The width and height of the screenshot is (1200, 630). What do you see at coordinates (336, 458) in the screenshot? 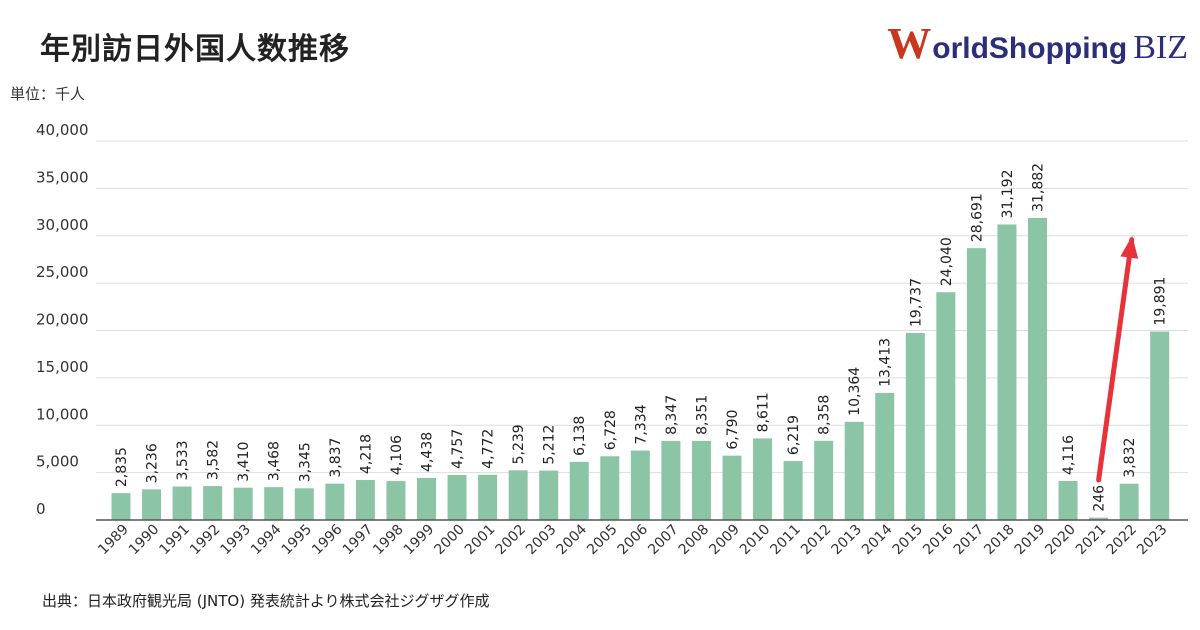
I see `data-label: 3,837` at bounding box center [336, 458].